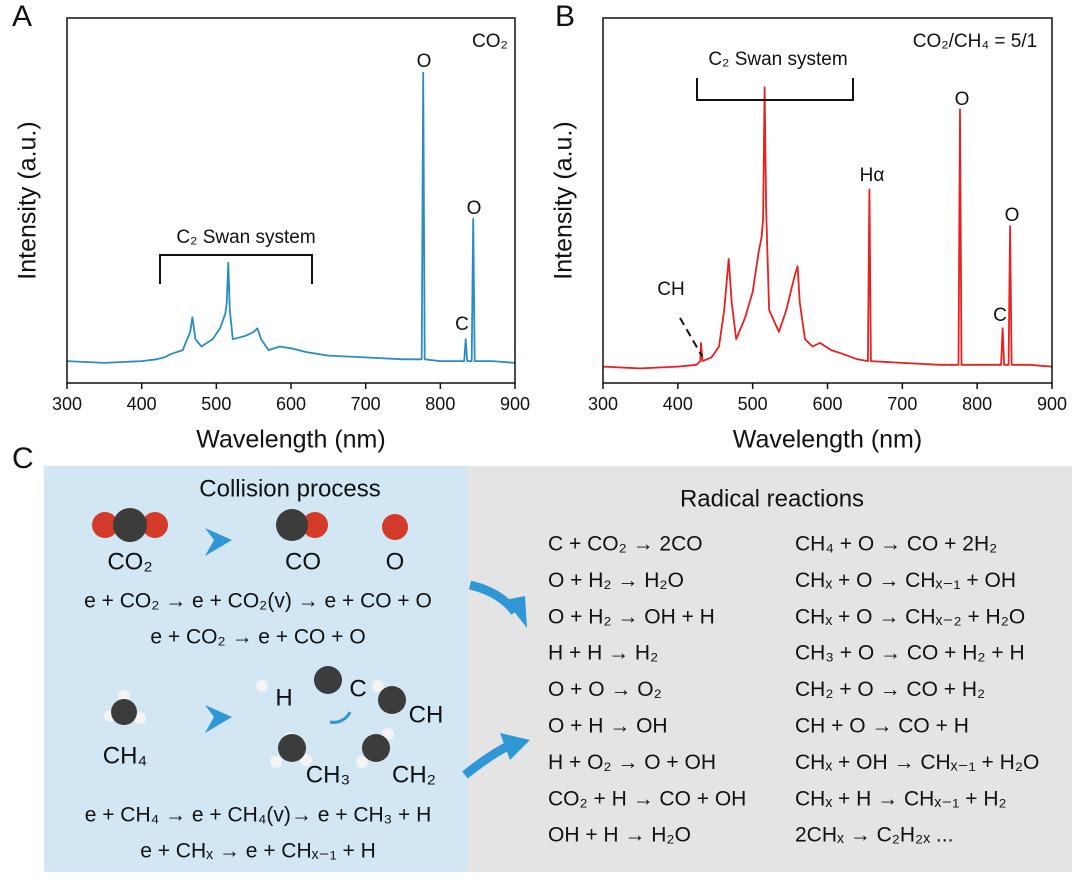  What do you see at coordinates (257, 637) in the screenshot?
I see `equation: e + CO₂ → e + CO + O` at bounding box center [257, 637].